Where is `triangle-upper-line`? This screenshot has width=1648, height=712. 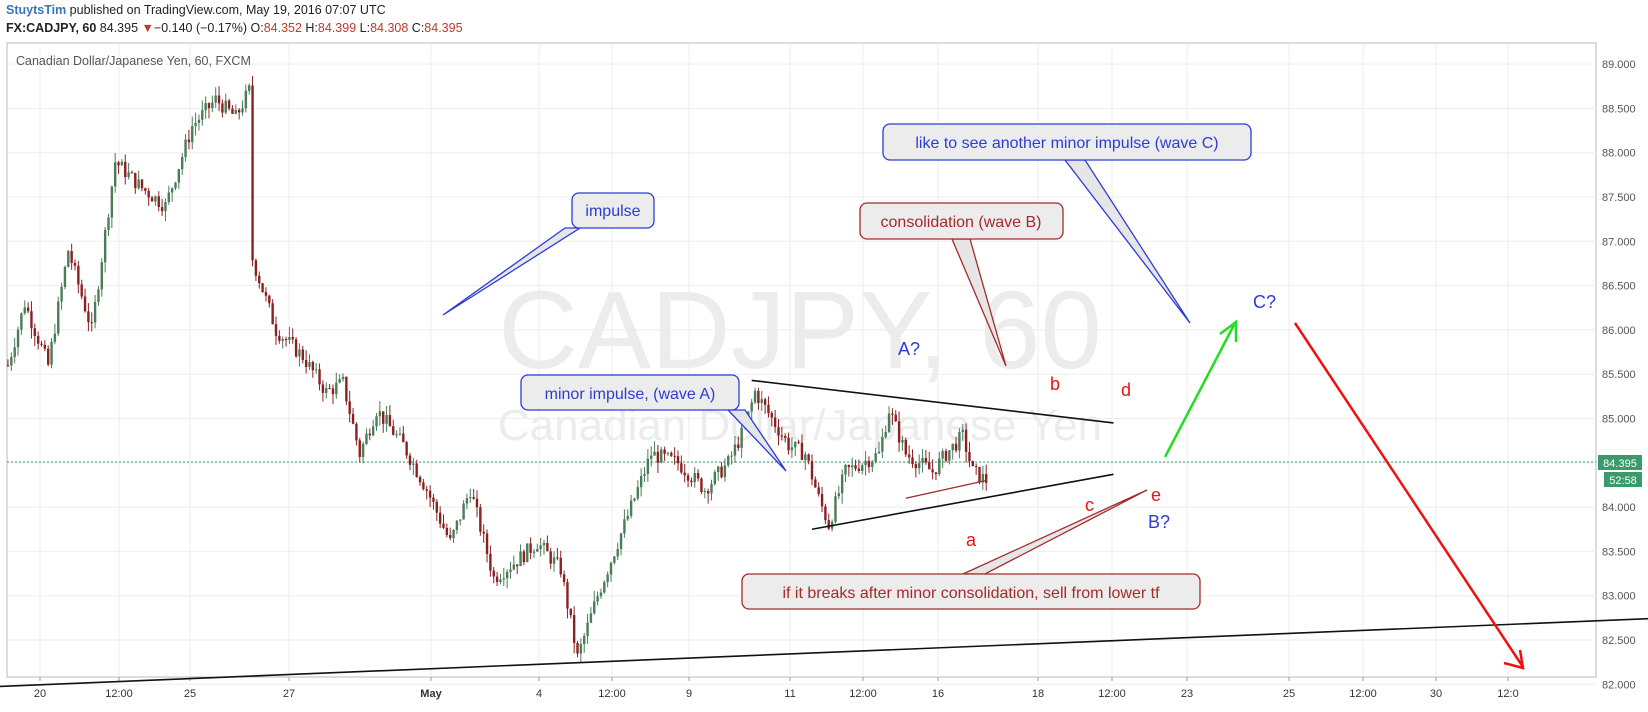
triangle-upper-line is located at coordinates (932, 401).